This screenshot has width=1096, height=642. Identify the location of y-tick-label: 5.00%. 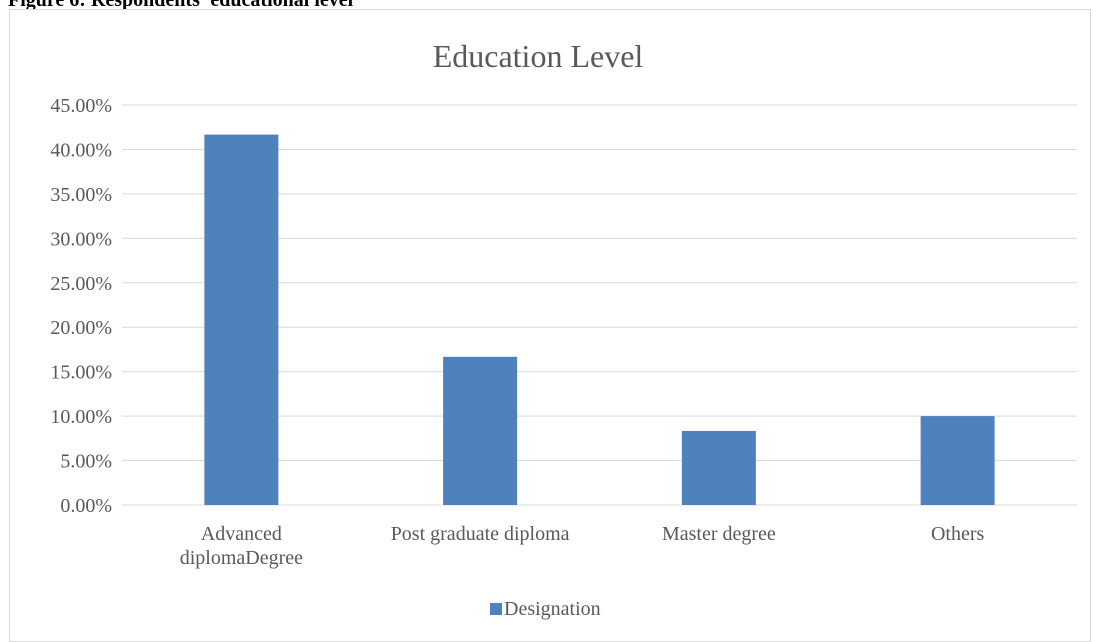
(86, 462).